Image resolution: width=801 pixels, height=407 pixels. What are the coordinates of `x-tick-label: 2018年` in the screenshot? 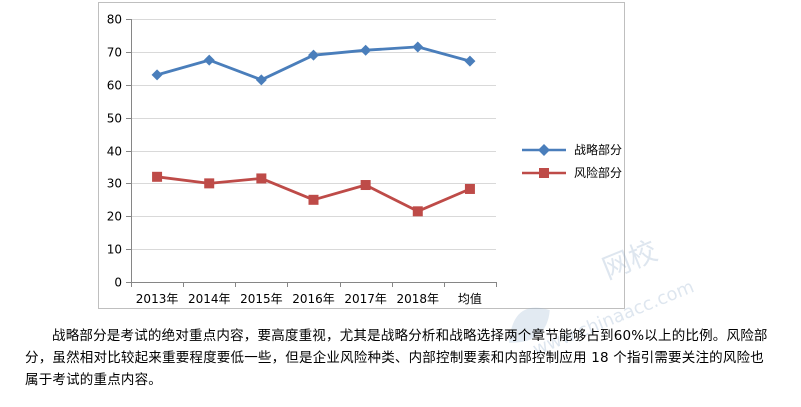 It's located at (418, 299).